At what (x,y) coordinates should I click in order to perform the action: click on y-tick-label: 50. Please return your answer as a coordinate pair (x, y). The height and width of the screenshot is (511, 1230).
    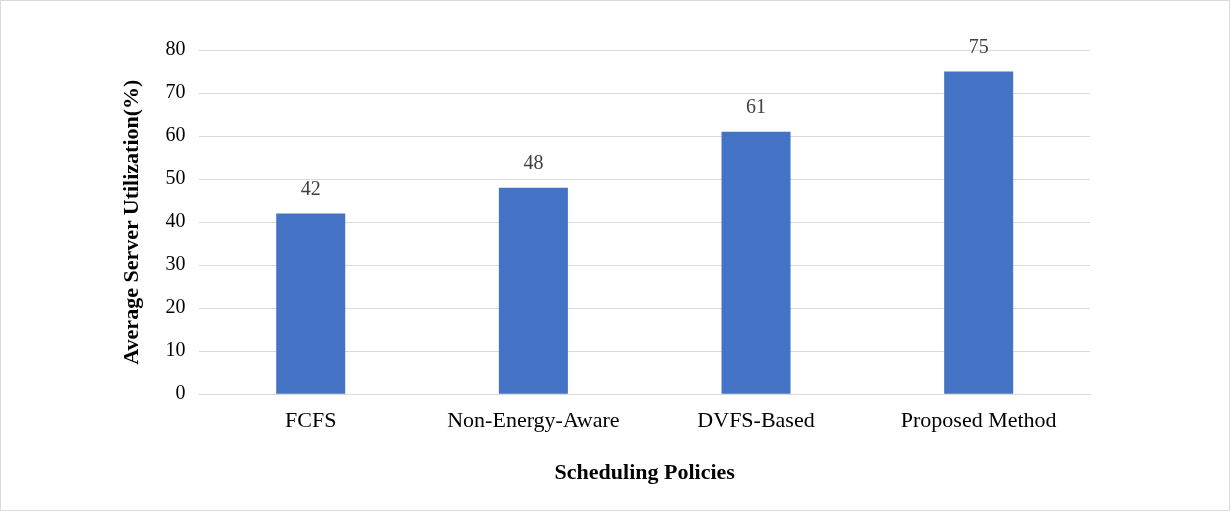
    Looking at the image, I should click on (175, 177).